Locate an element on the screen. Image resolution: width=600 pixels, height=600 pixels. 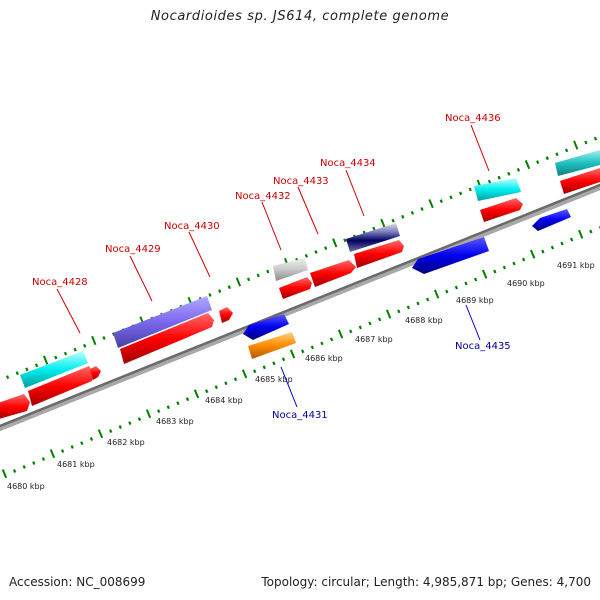
gene-label: Noca_4436 is located at coordinates (473, 118).